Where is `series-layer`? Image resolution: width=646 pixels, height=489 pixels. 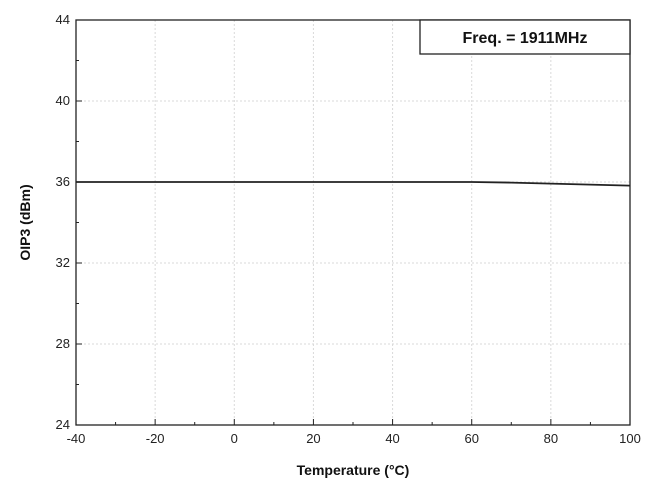
series-layer is located at coordinates (353, 184).